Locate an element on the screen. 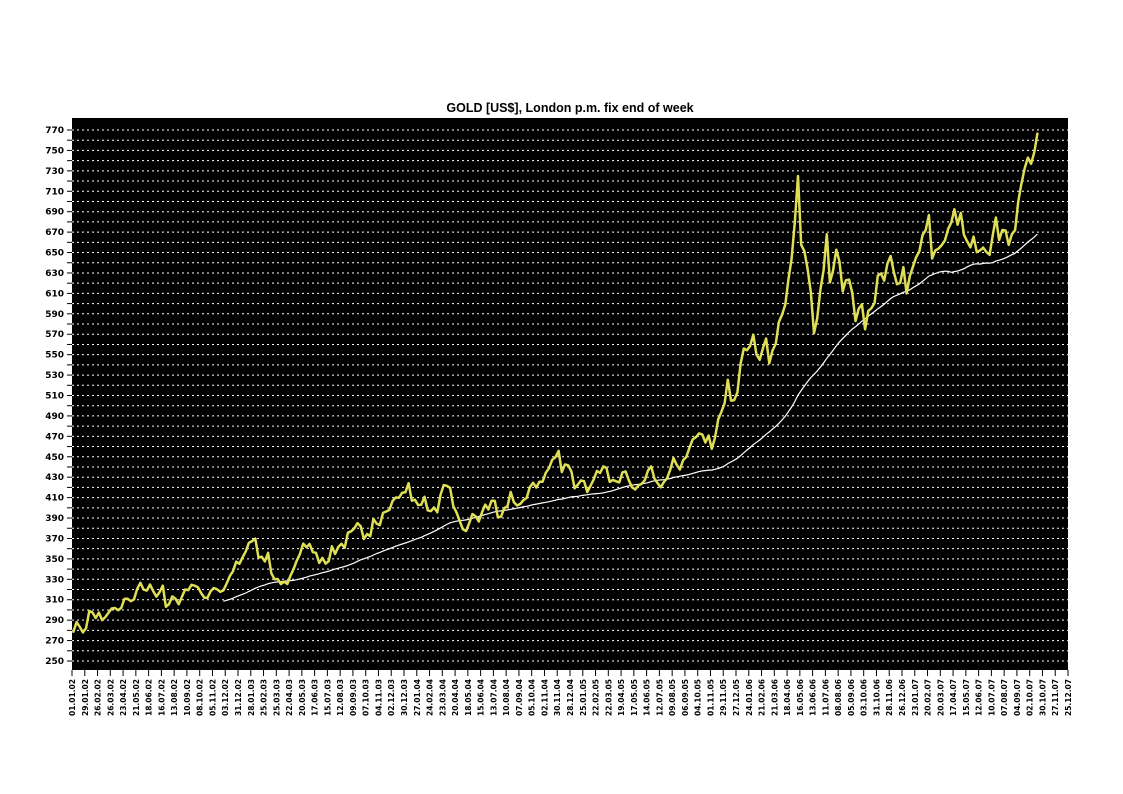 The width and height of the screenshot is (1123, 794). x-axis-tick-label: 05.11.02 is located at coordinates (212, 697).